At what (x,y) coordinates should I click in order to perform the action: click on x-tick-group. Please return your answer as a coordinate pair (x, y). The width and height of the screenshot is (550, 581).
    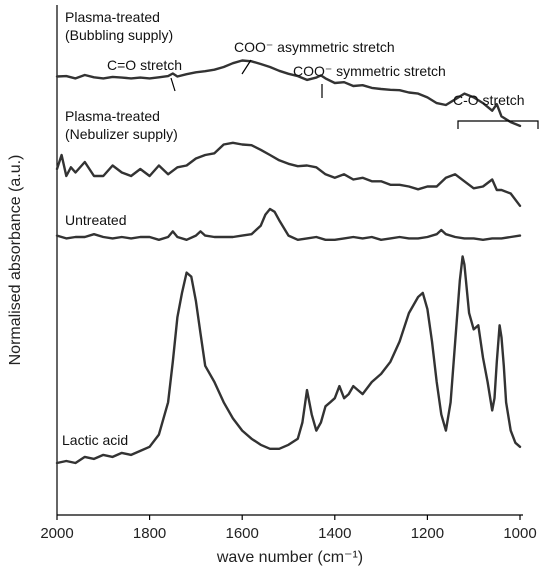
    Looking at the image, I should click on (288, 517).